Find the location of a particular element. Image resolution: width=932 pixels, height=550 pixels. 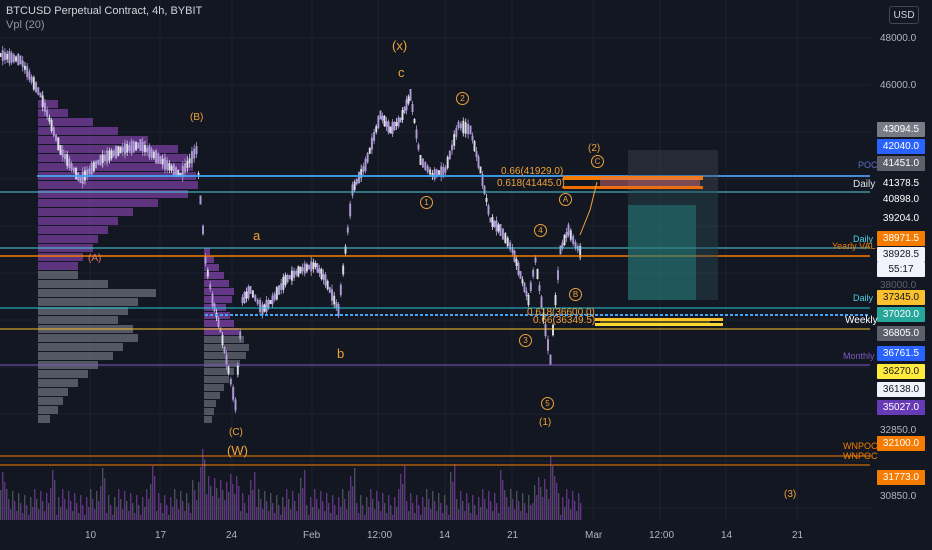

indicator-label: Vpl (20) is located at coordinates (25, 25).